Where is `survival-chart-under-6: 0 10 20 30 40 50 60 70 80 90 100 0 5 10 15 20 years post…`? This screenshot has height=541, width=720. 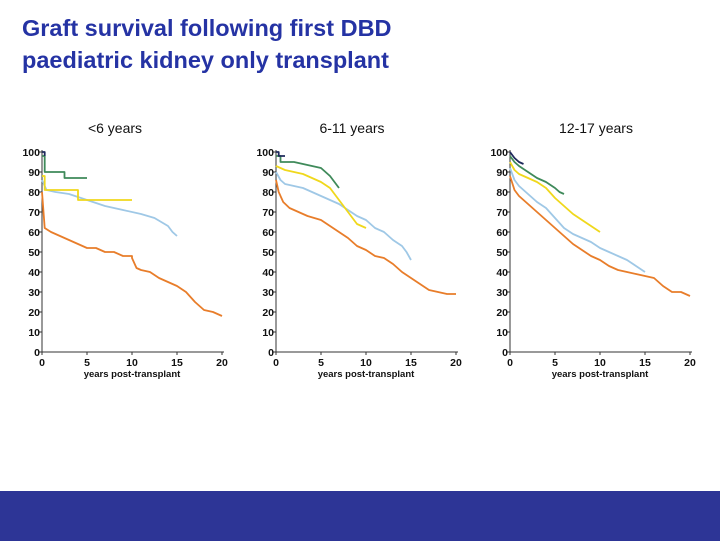 survival-chart-under-6: 0 10 20 30 40 50 60 70 80 90 100 0 5 10 15 20 years post… is located at coordinates (125, 263).